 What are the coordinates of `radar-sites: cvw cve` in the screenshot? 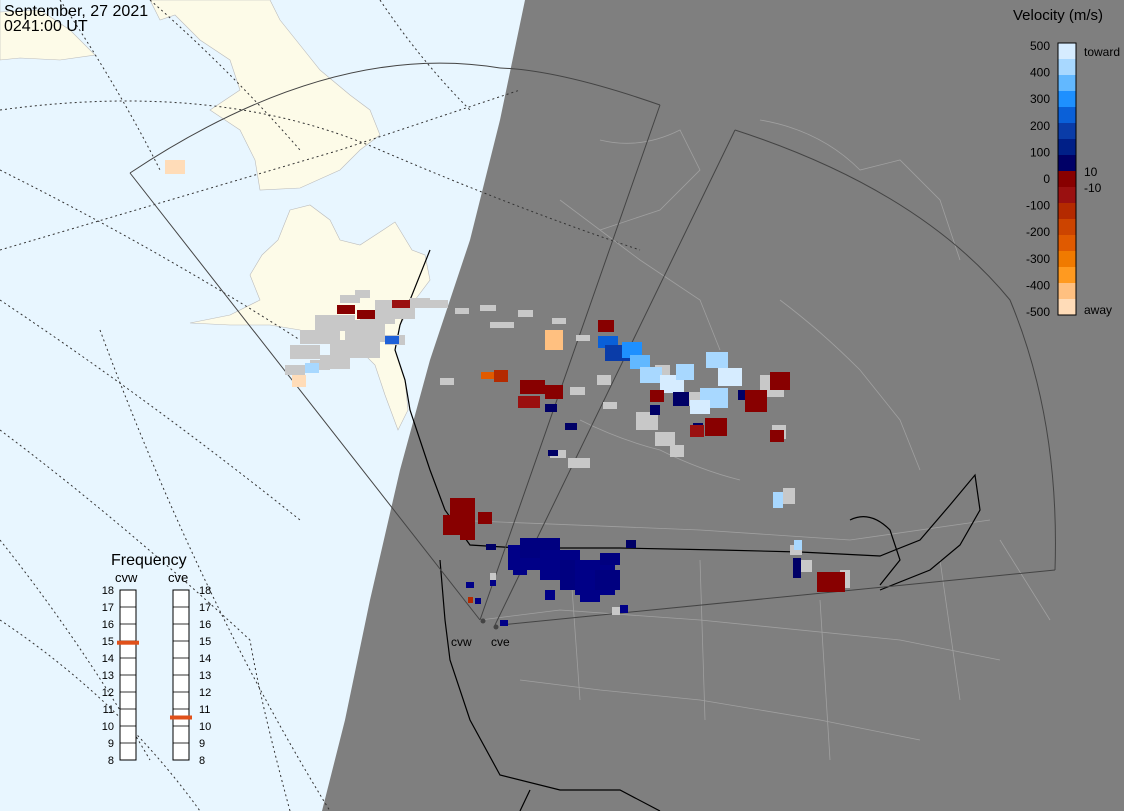 It's located at (480, 633).